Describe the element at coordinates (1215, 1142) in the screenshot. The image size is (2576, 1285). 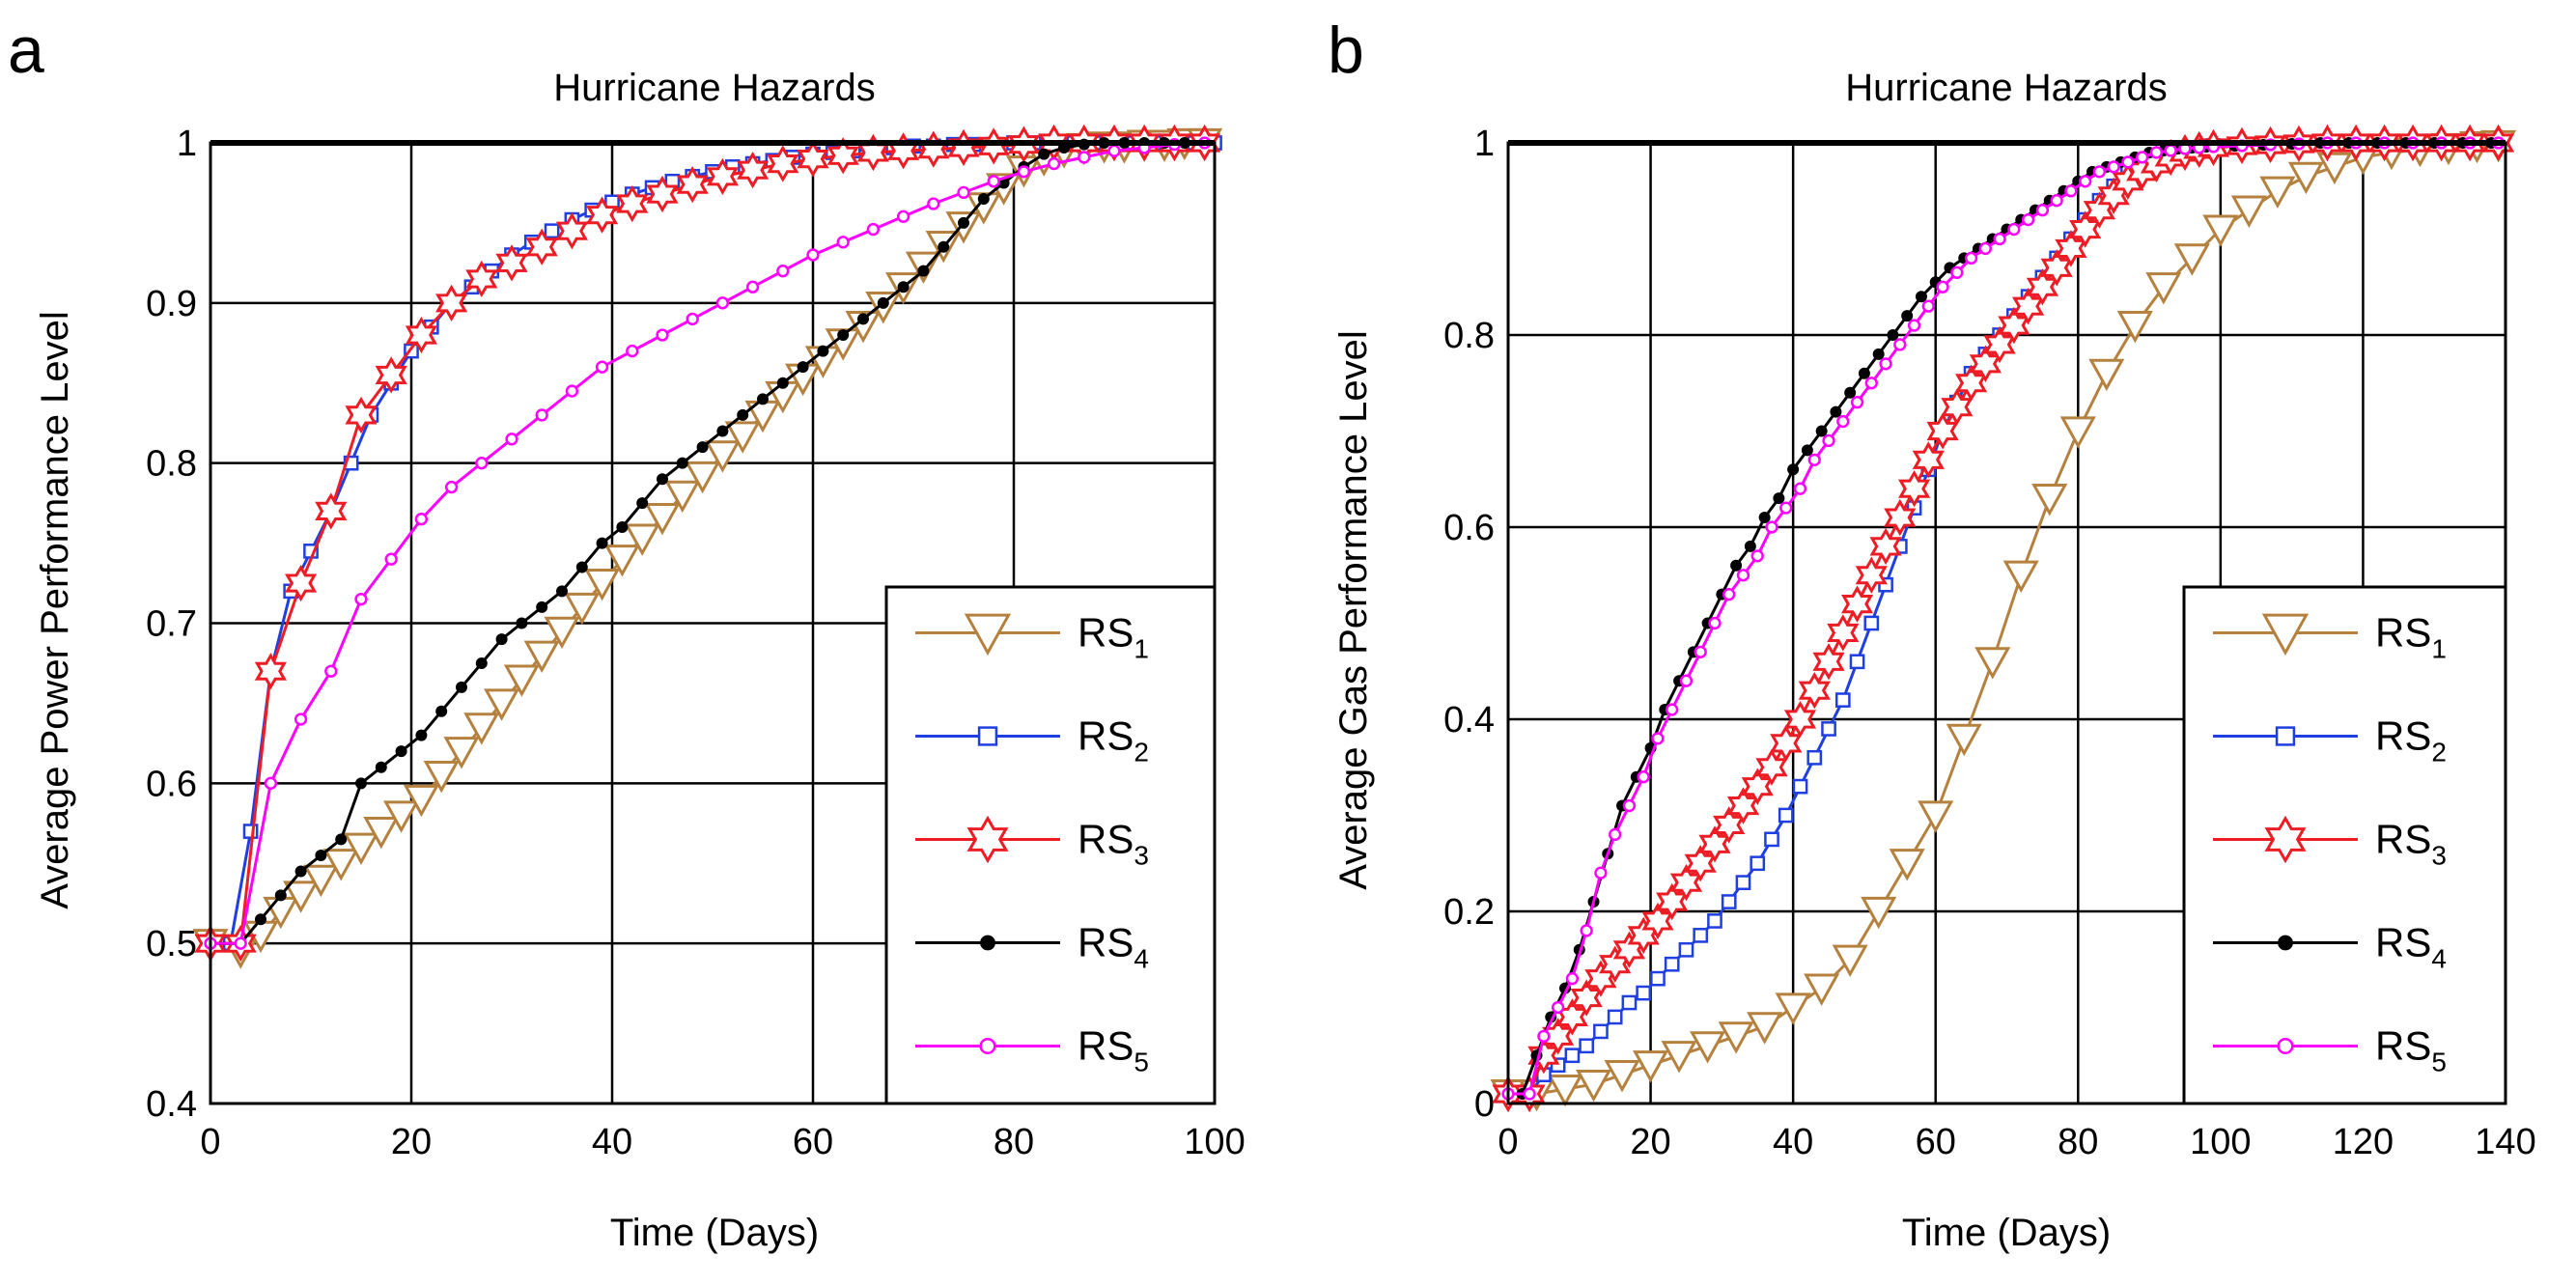
I see `x-tick-label: 100` at that location.